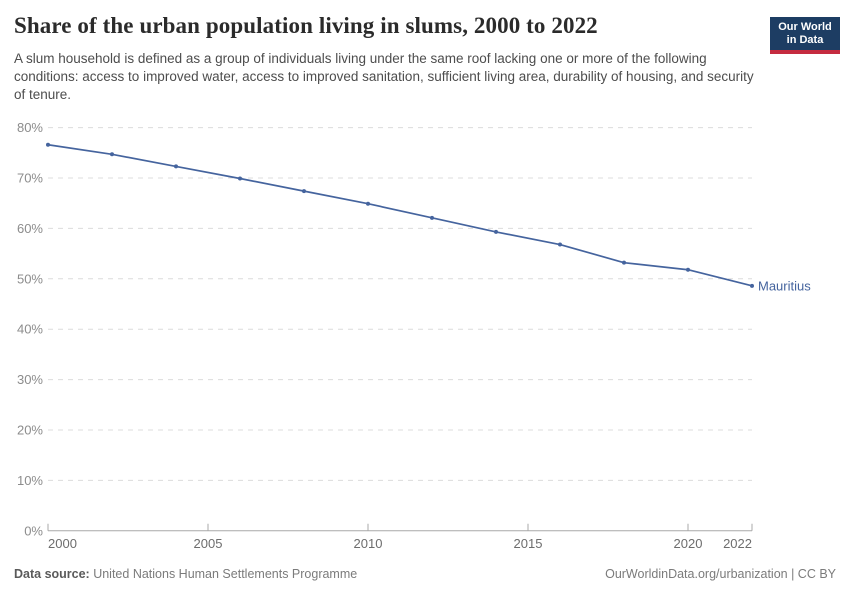  What do you see at coordinates (30, 379) in the screenshot?
I see `y-axis-label: 30%` at bounding box center [30, 379].